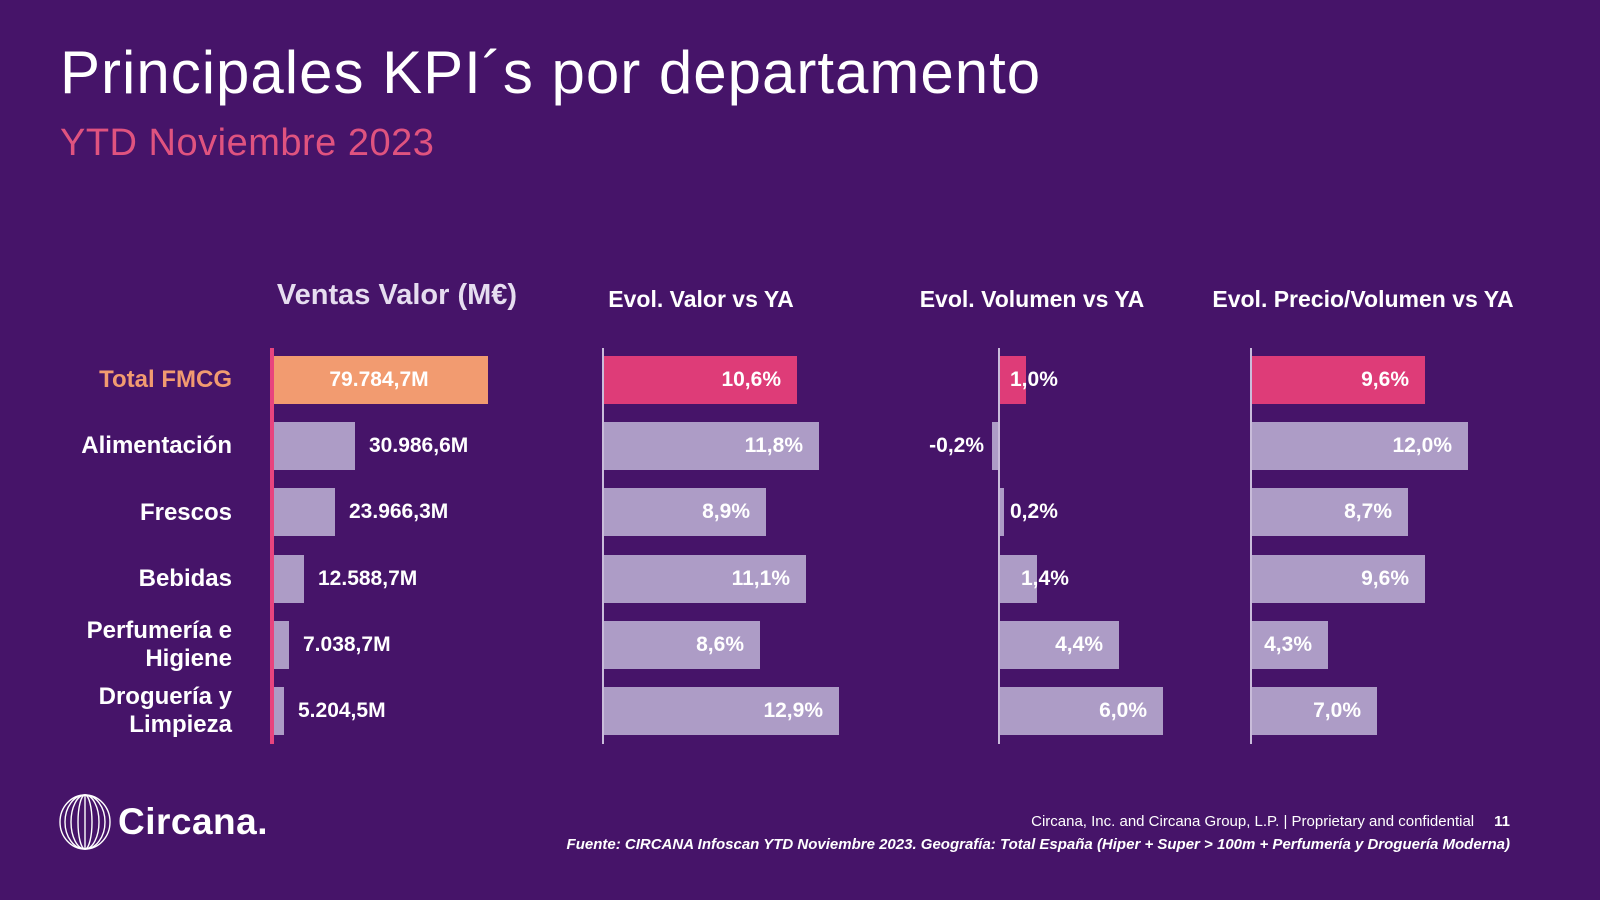 The image size is (1600, 900). Describe the element at coordinates (773, 446) in the screenshot. I see `bar-value-label: 11,8%` at that location.